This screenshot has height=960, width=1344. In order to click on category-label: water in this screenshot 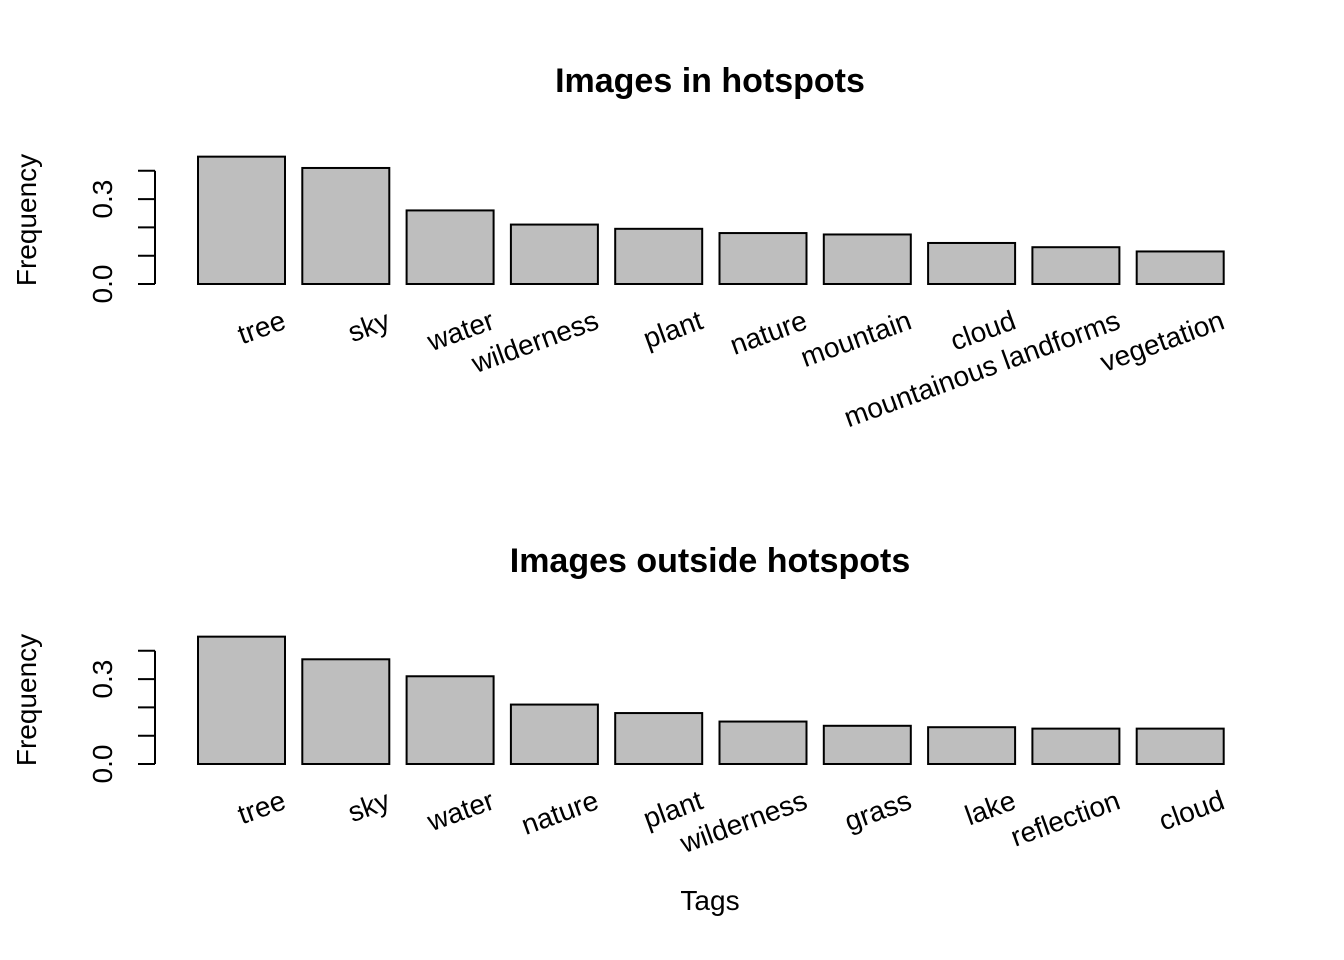, I will do `click(460, 811)`.